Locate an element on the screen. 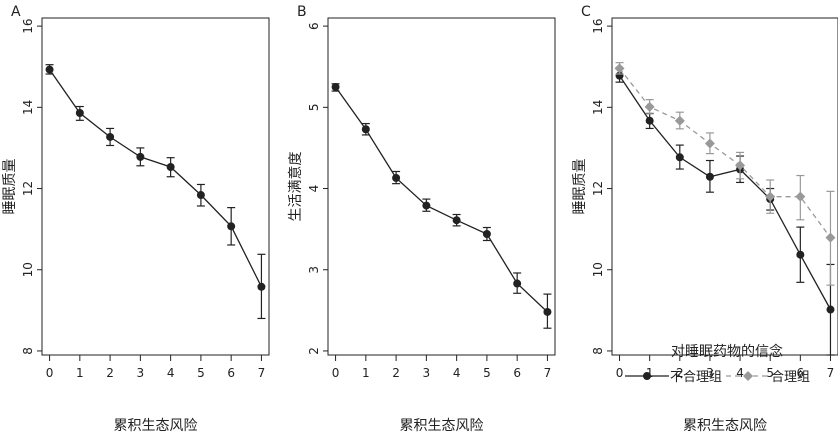 This screenshot has width=838, height=437. panel-label: C is located at coordinates (586, 12).